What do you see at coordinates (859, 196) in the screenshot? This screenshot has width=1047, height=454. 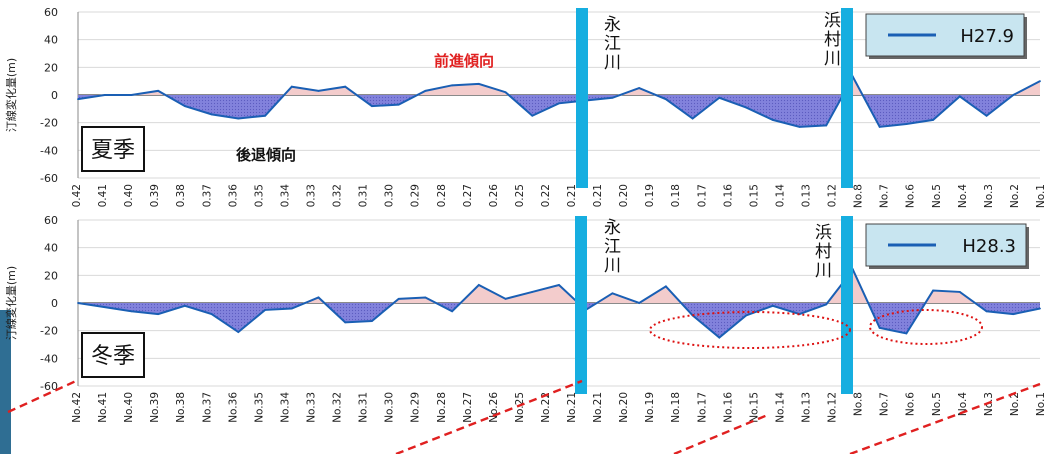 I see `x-tick-label: No.8` at bounding box center [859, 196].